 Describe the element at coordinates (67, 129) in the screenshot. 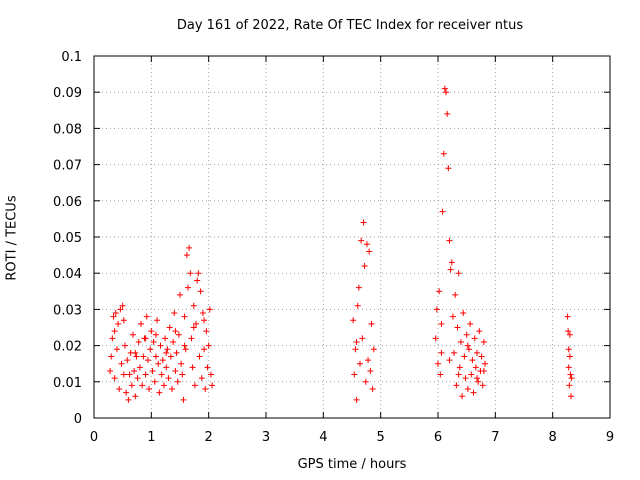

I see `y-tick-label: 0.08` at that location.